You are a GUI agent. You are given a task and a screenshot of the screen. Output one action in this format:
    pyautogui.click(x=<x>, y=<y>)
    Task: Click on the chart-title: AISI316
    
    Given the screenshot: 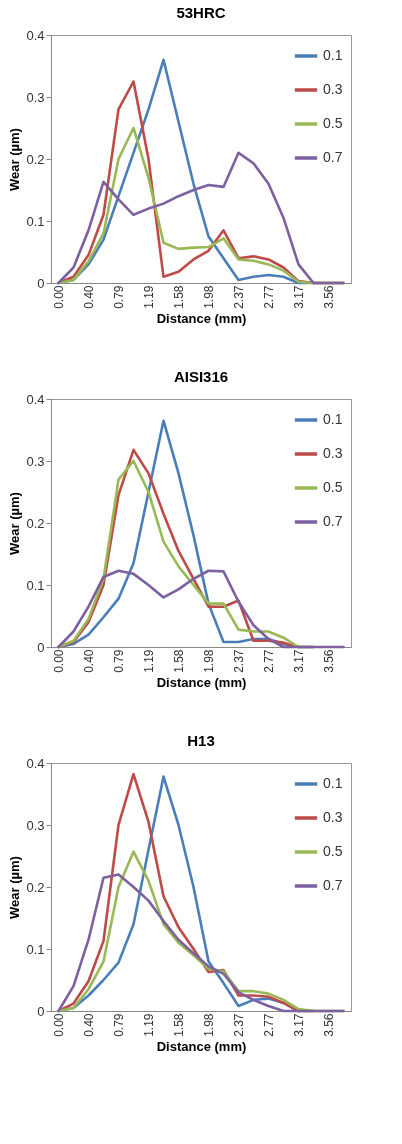 What is the action you would take?
    pyautogui.click(x=201, y=376)
    